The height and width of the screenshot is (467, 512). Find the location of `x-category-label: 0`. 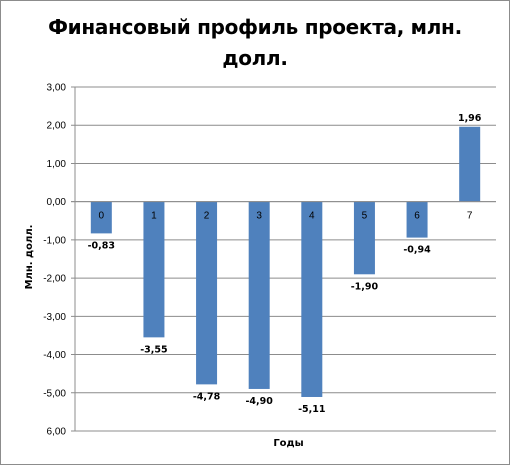

x-category-label: 0 is located at coordinates (102, 216).